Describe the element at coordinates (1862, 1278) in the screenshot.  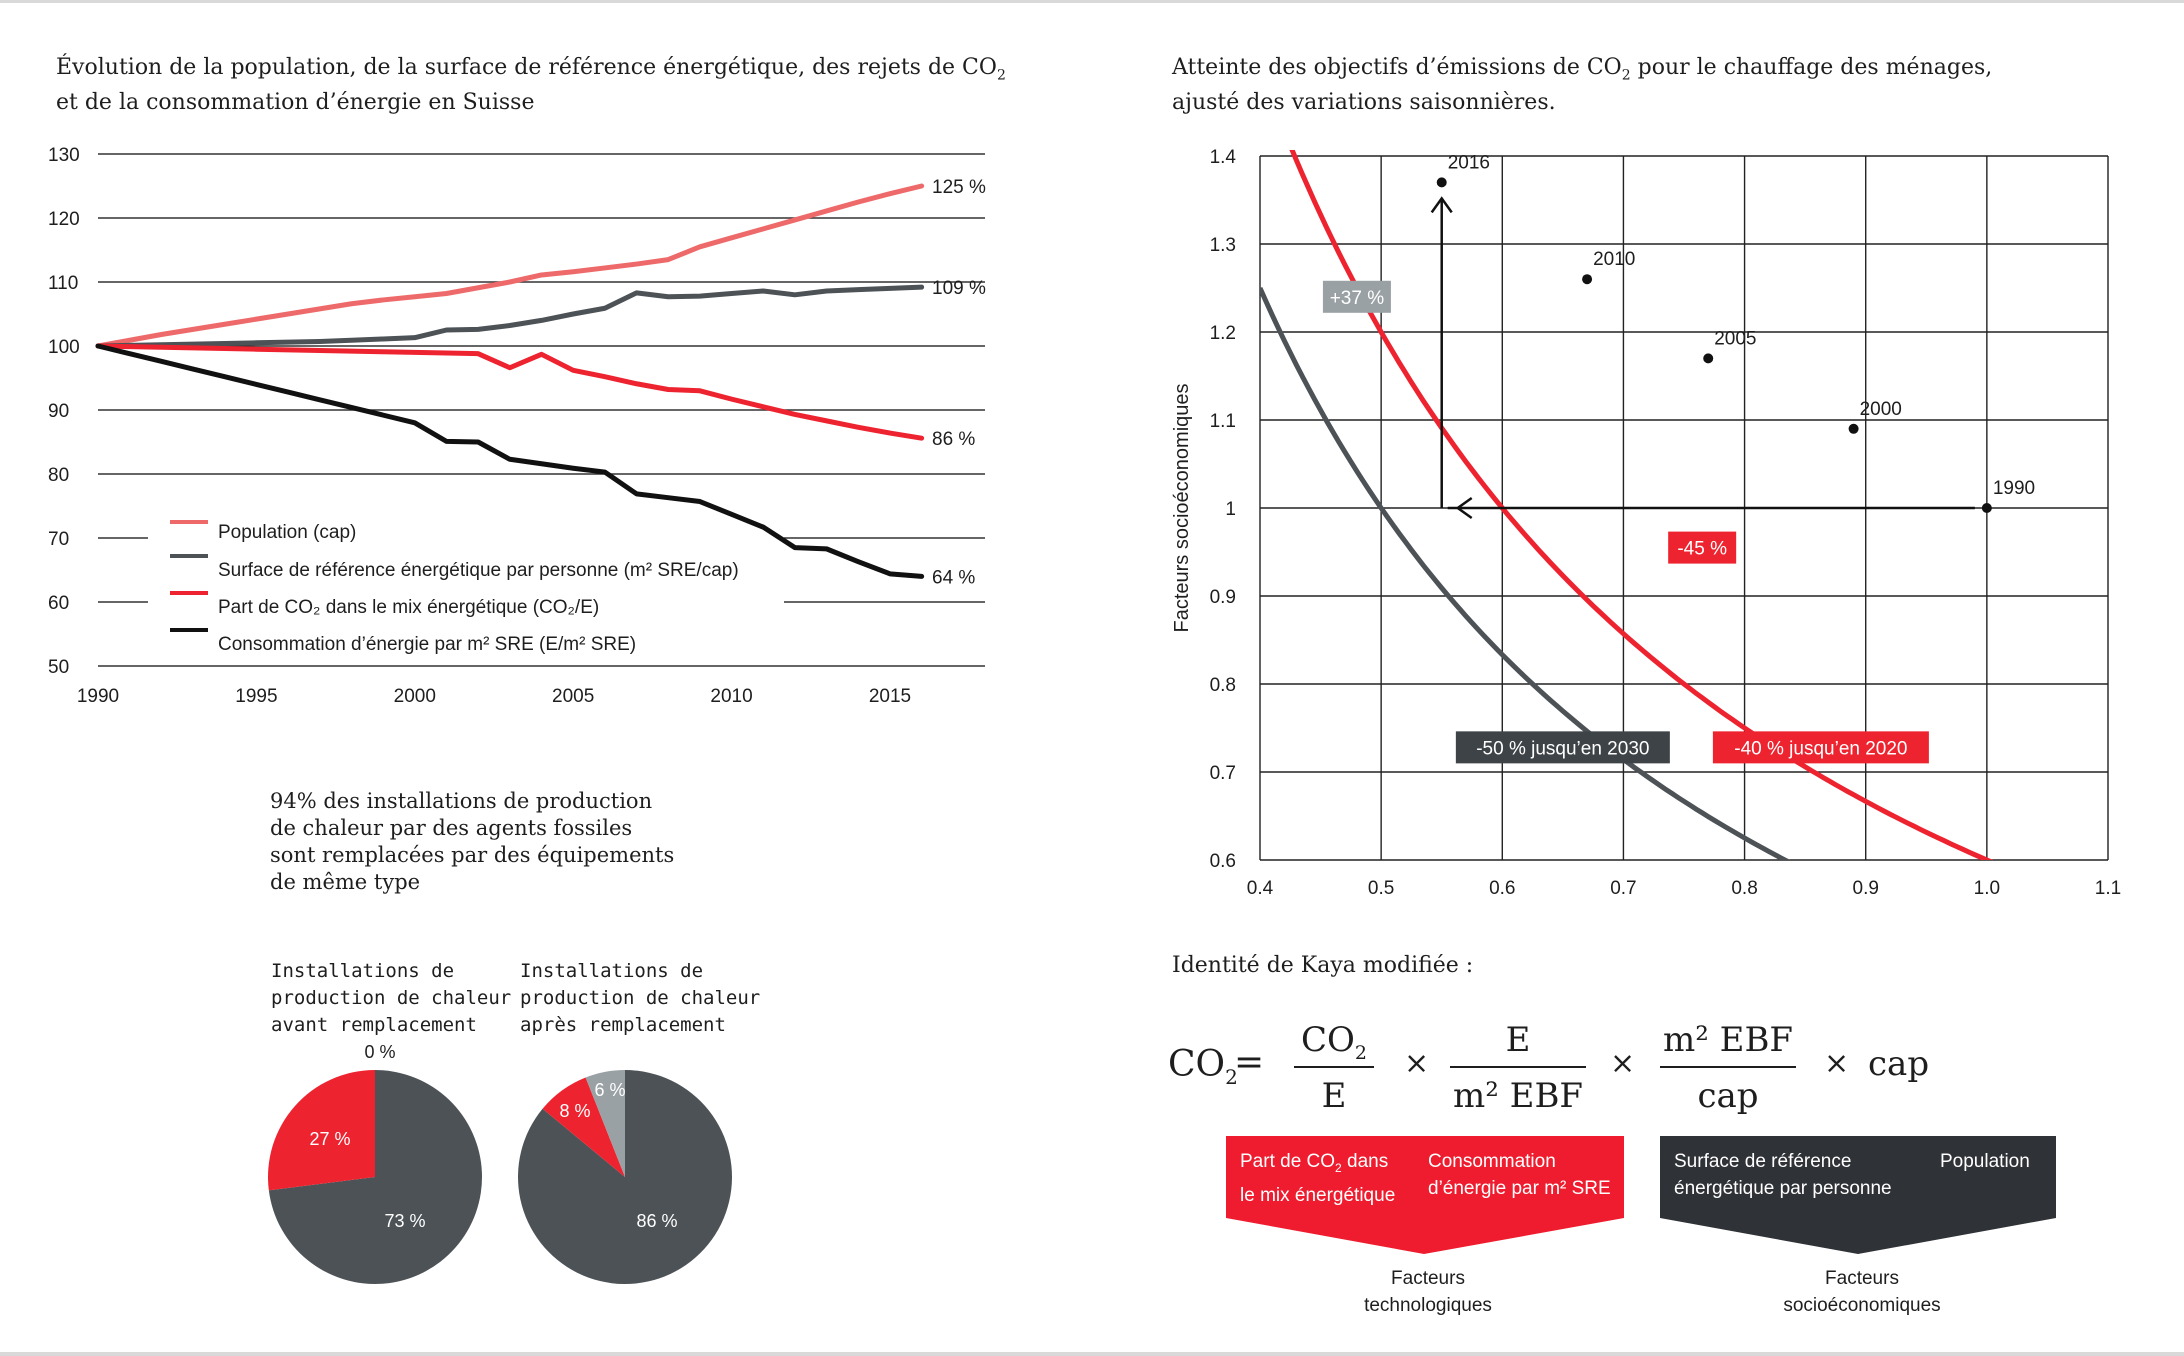
I see `kaya-group-socio-line1: Facteurs` at that location.